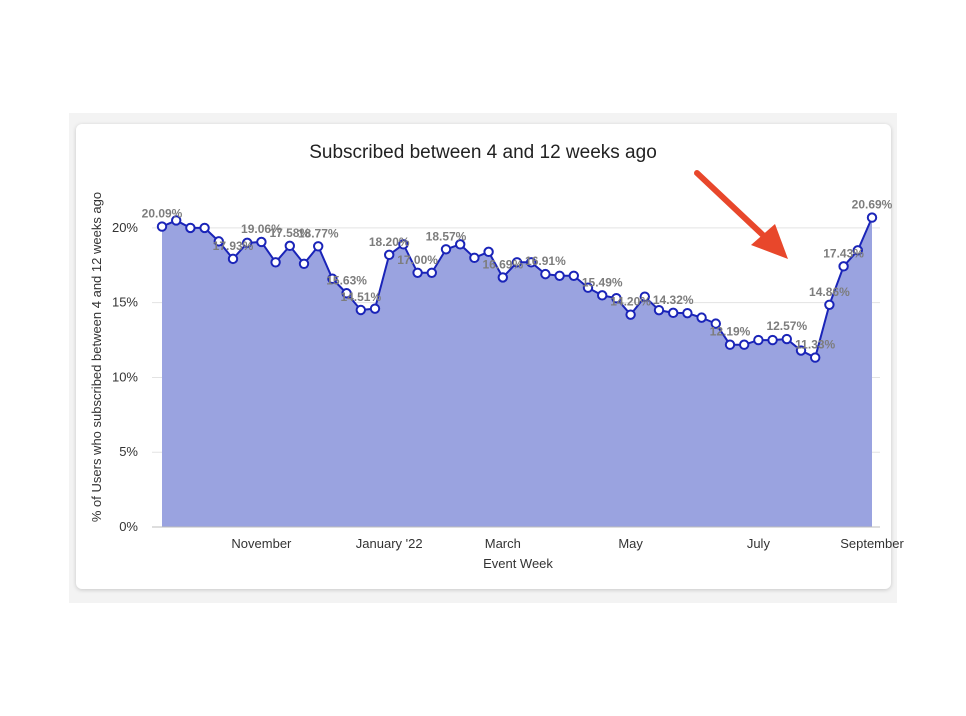 This screenshot has height=716, width=966. I want to click on data-label: 14.86%, so click(829, 292).